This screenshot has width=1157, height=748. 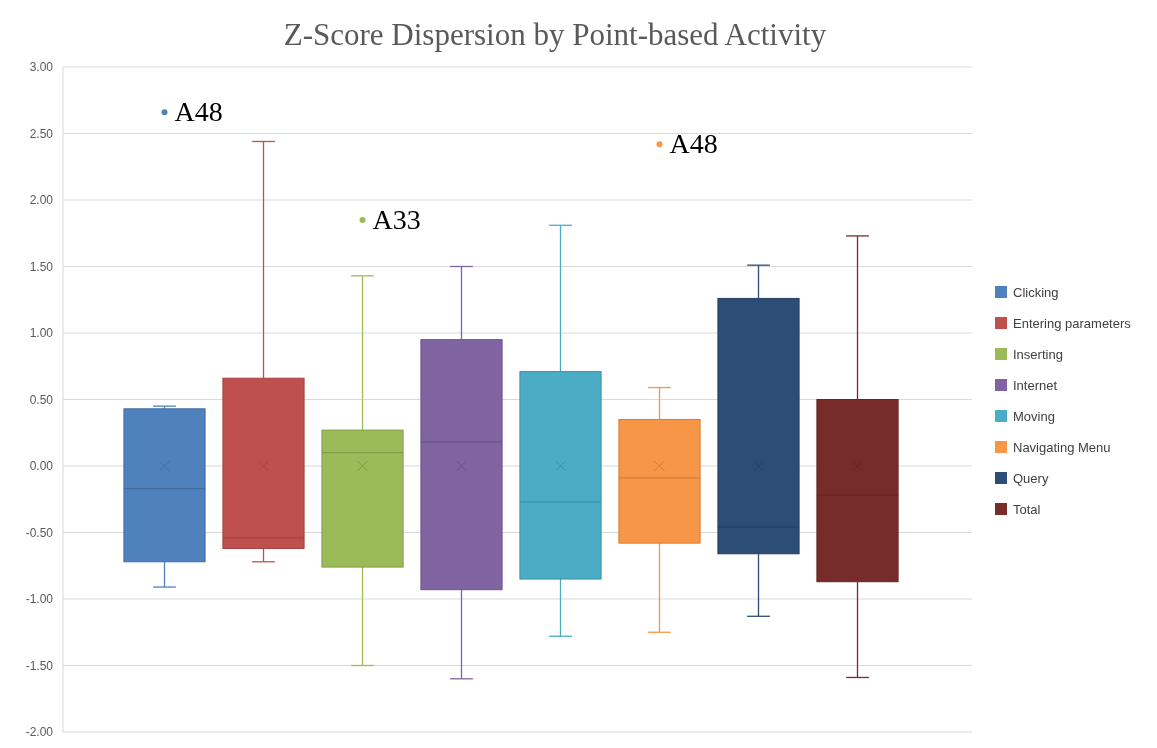 What do you see at coordinates (1036, 292) in the screenshot?
I see `legend-label: Clicking` at bounding box center [1036, 292].